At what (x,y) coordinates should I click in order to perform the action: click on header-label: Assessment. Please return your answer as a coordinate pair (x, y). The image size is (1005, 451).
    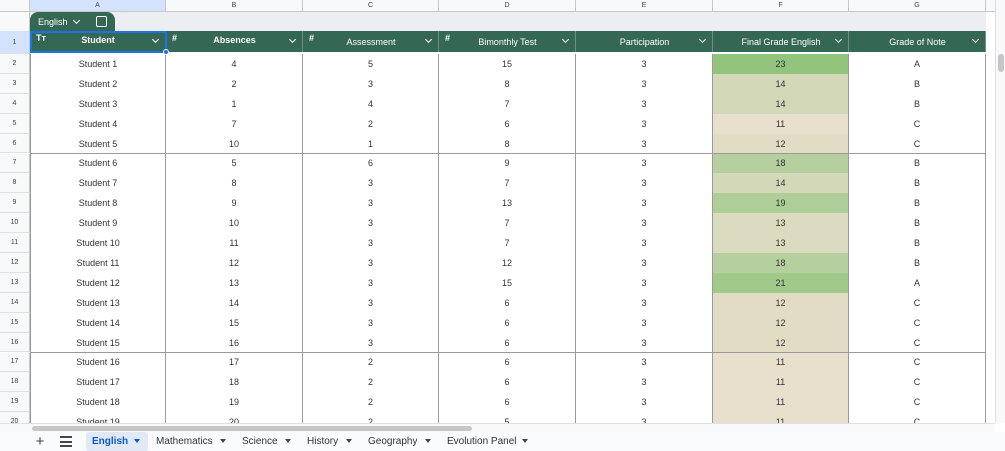
    Looking at the image, I should click on (371, 42).